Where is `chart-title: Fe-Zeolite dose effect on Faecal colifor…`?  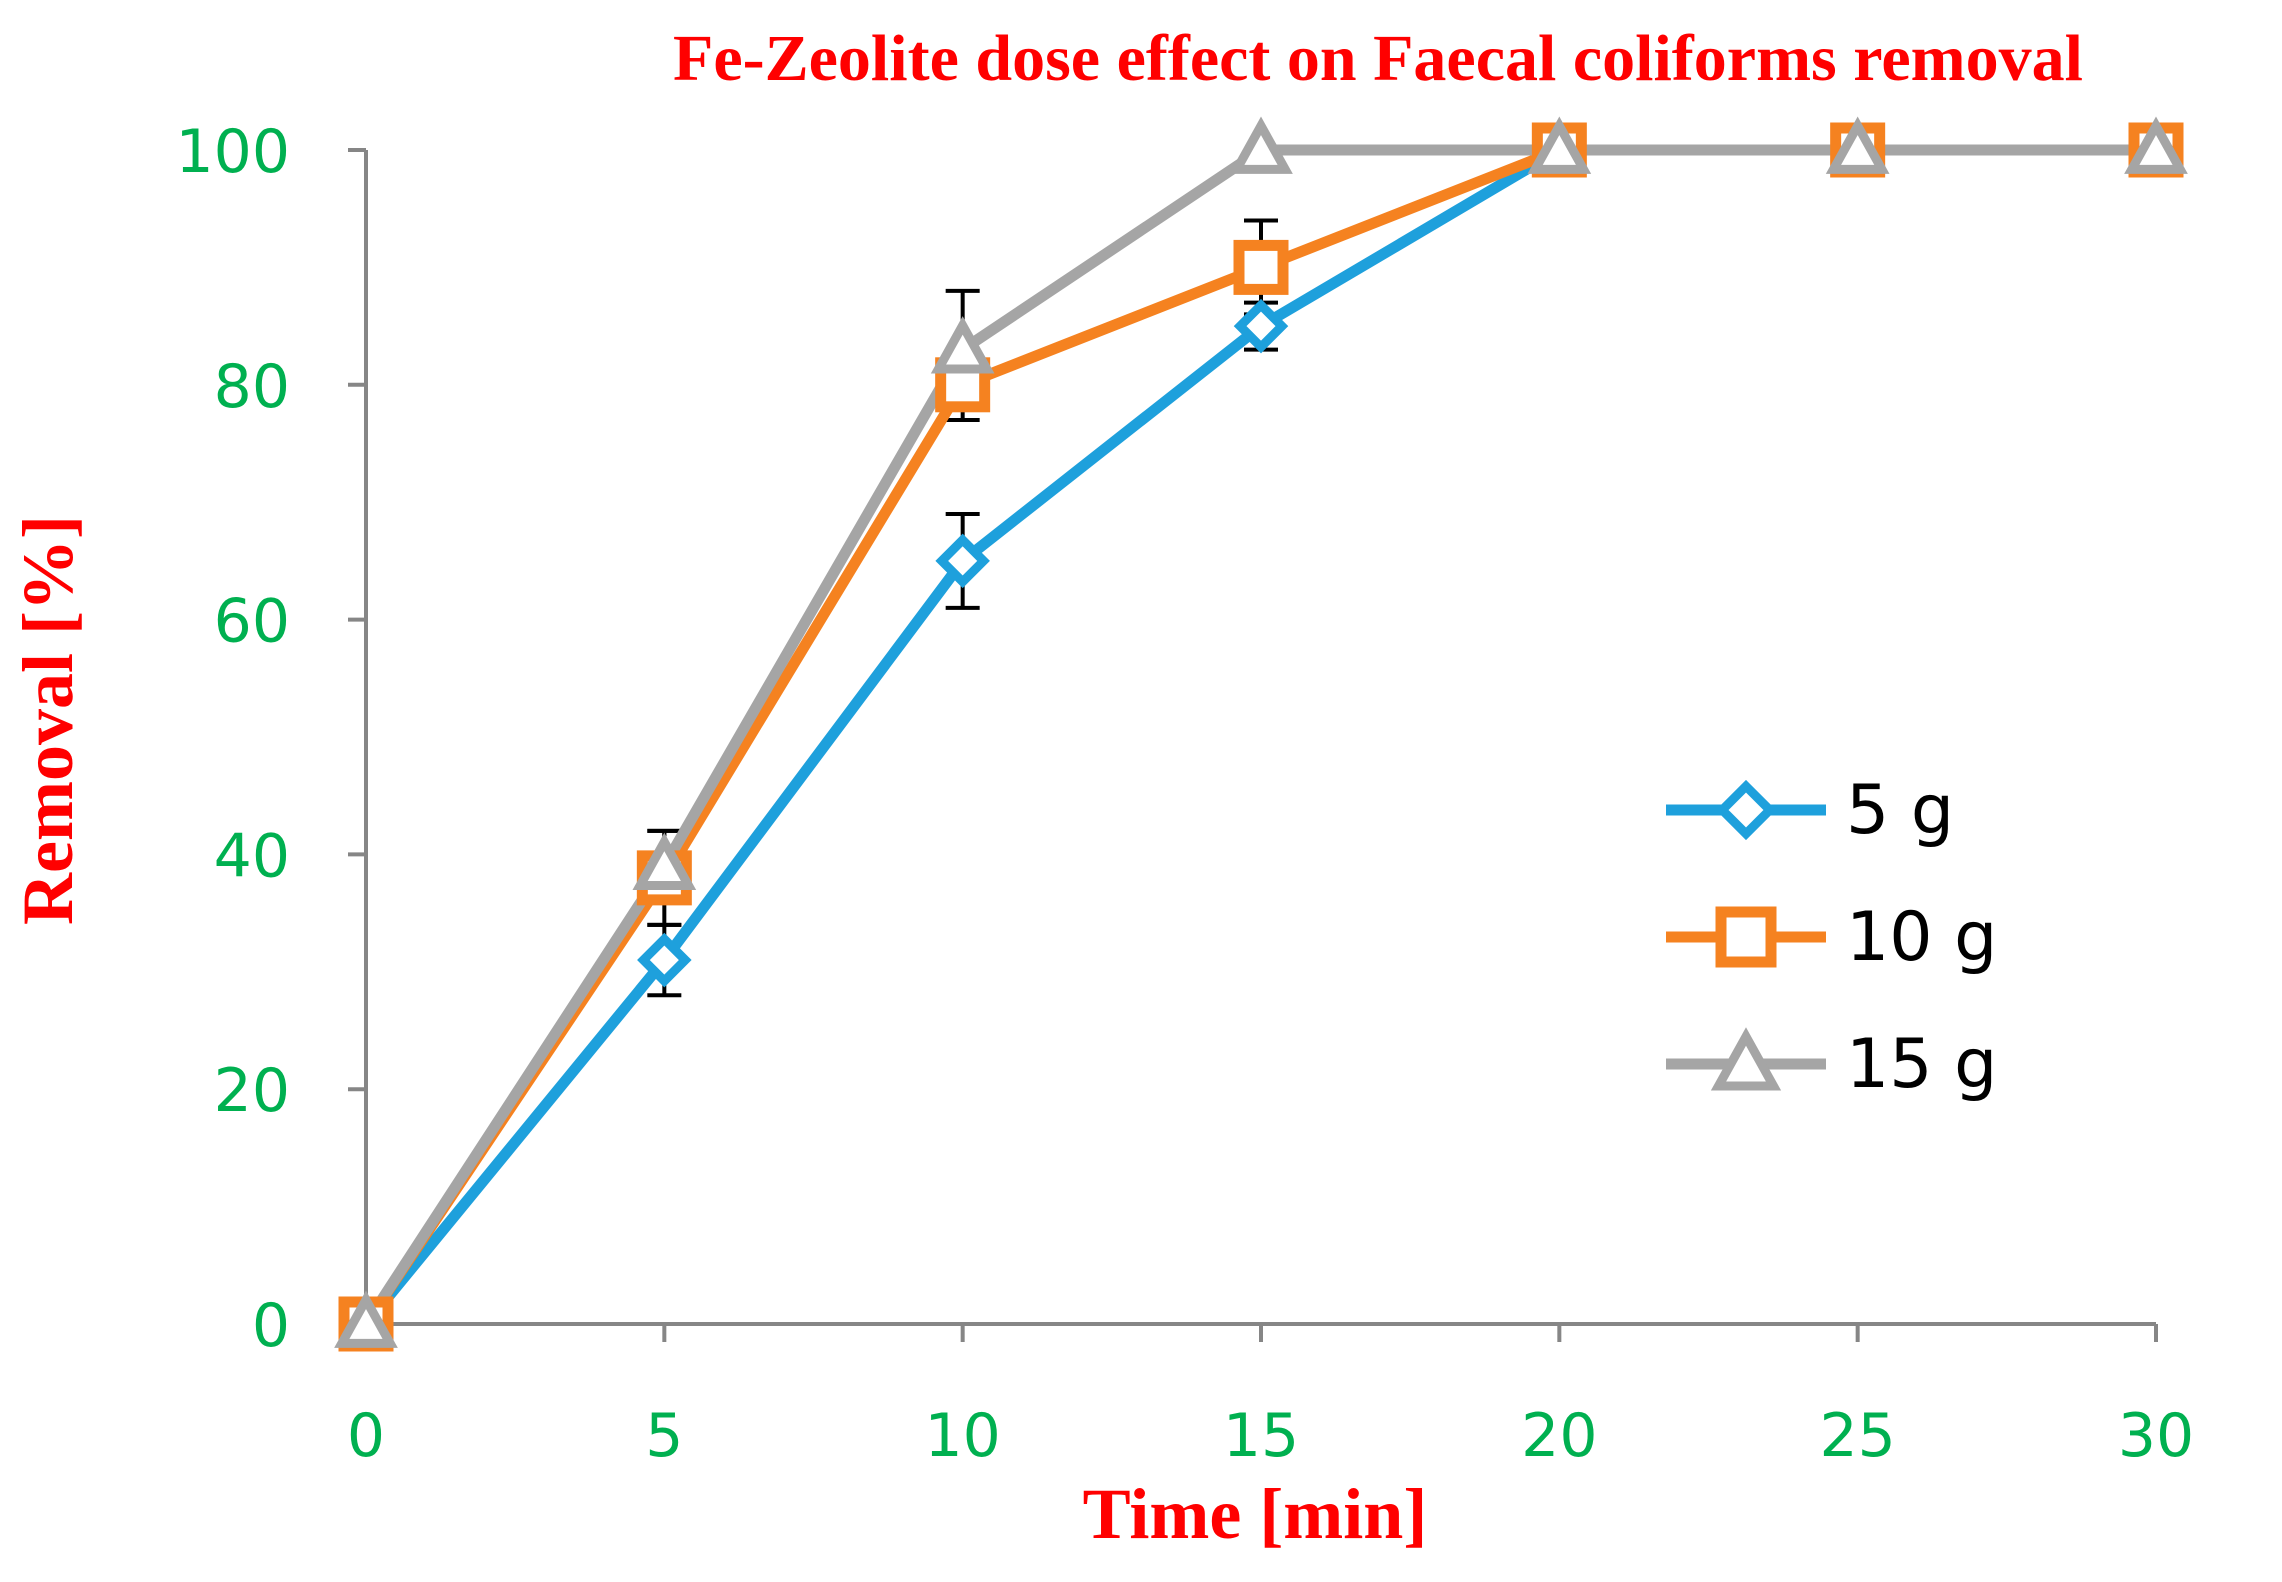
chart-title: Fe-Zeolite dose effect on Faecal colifor… is located at coordinates (1378, 58).